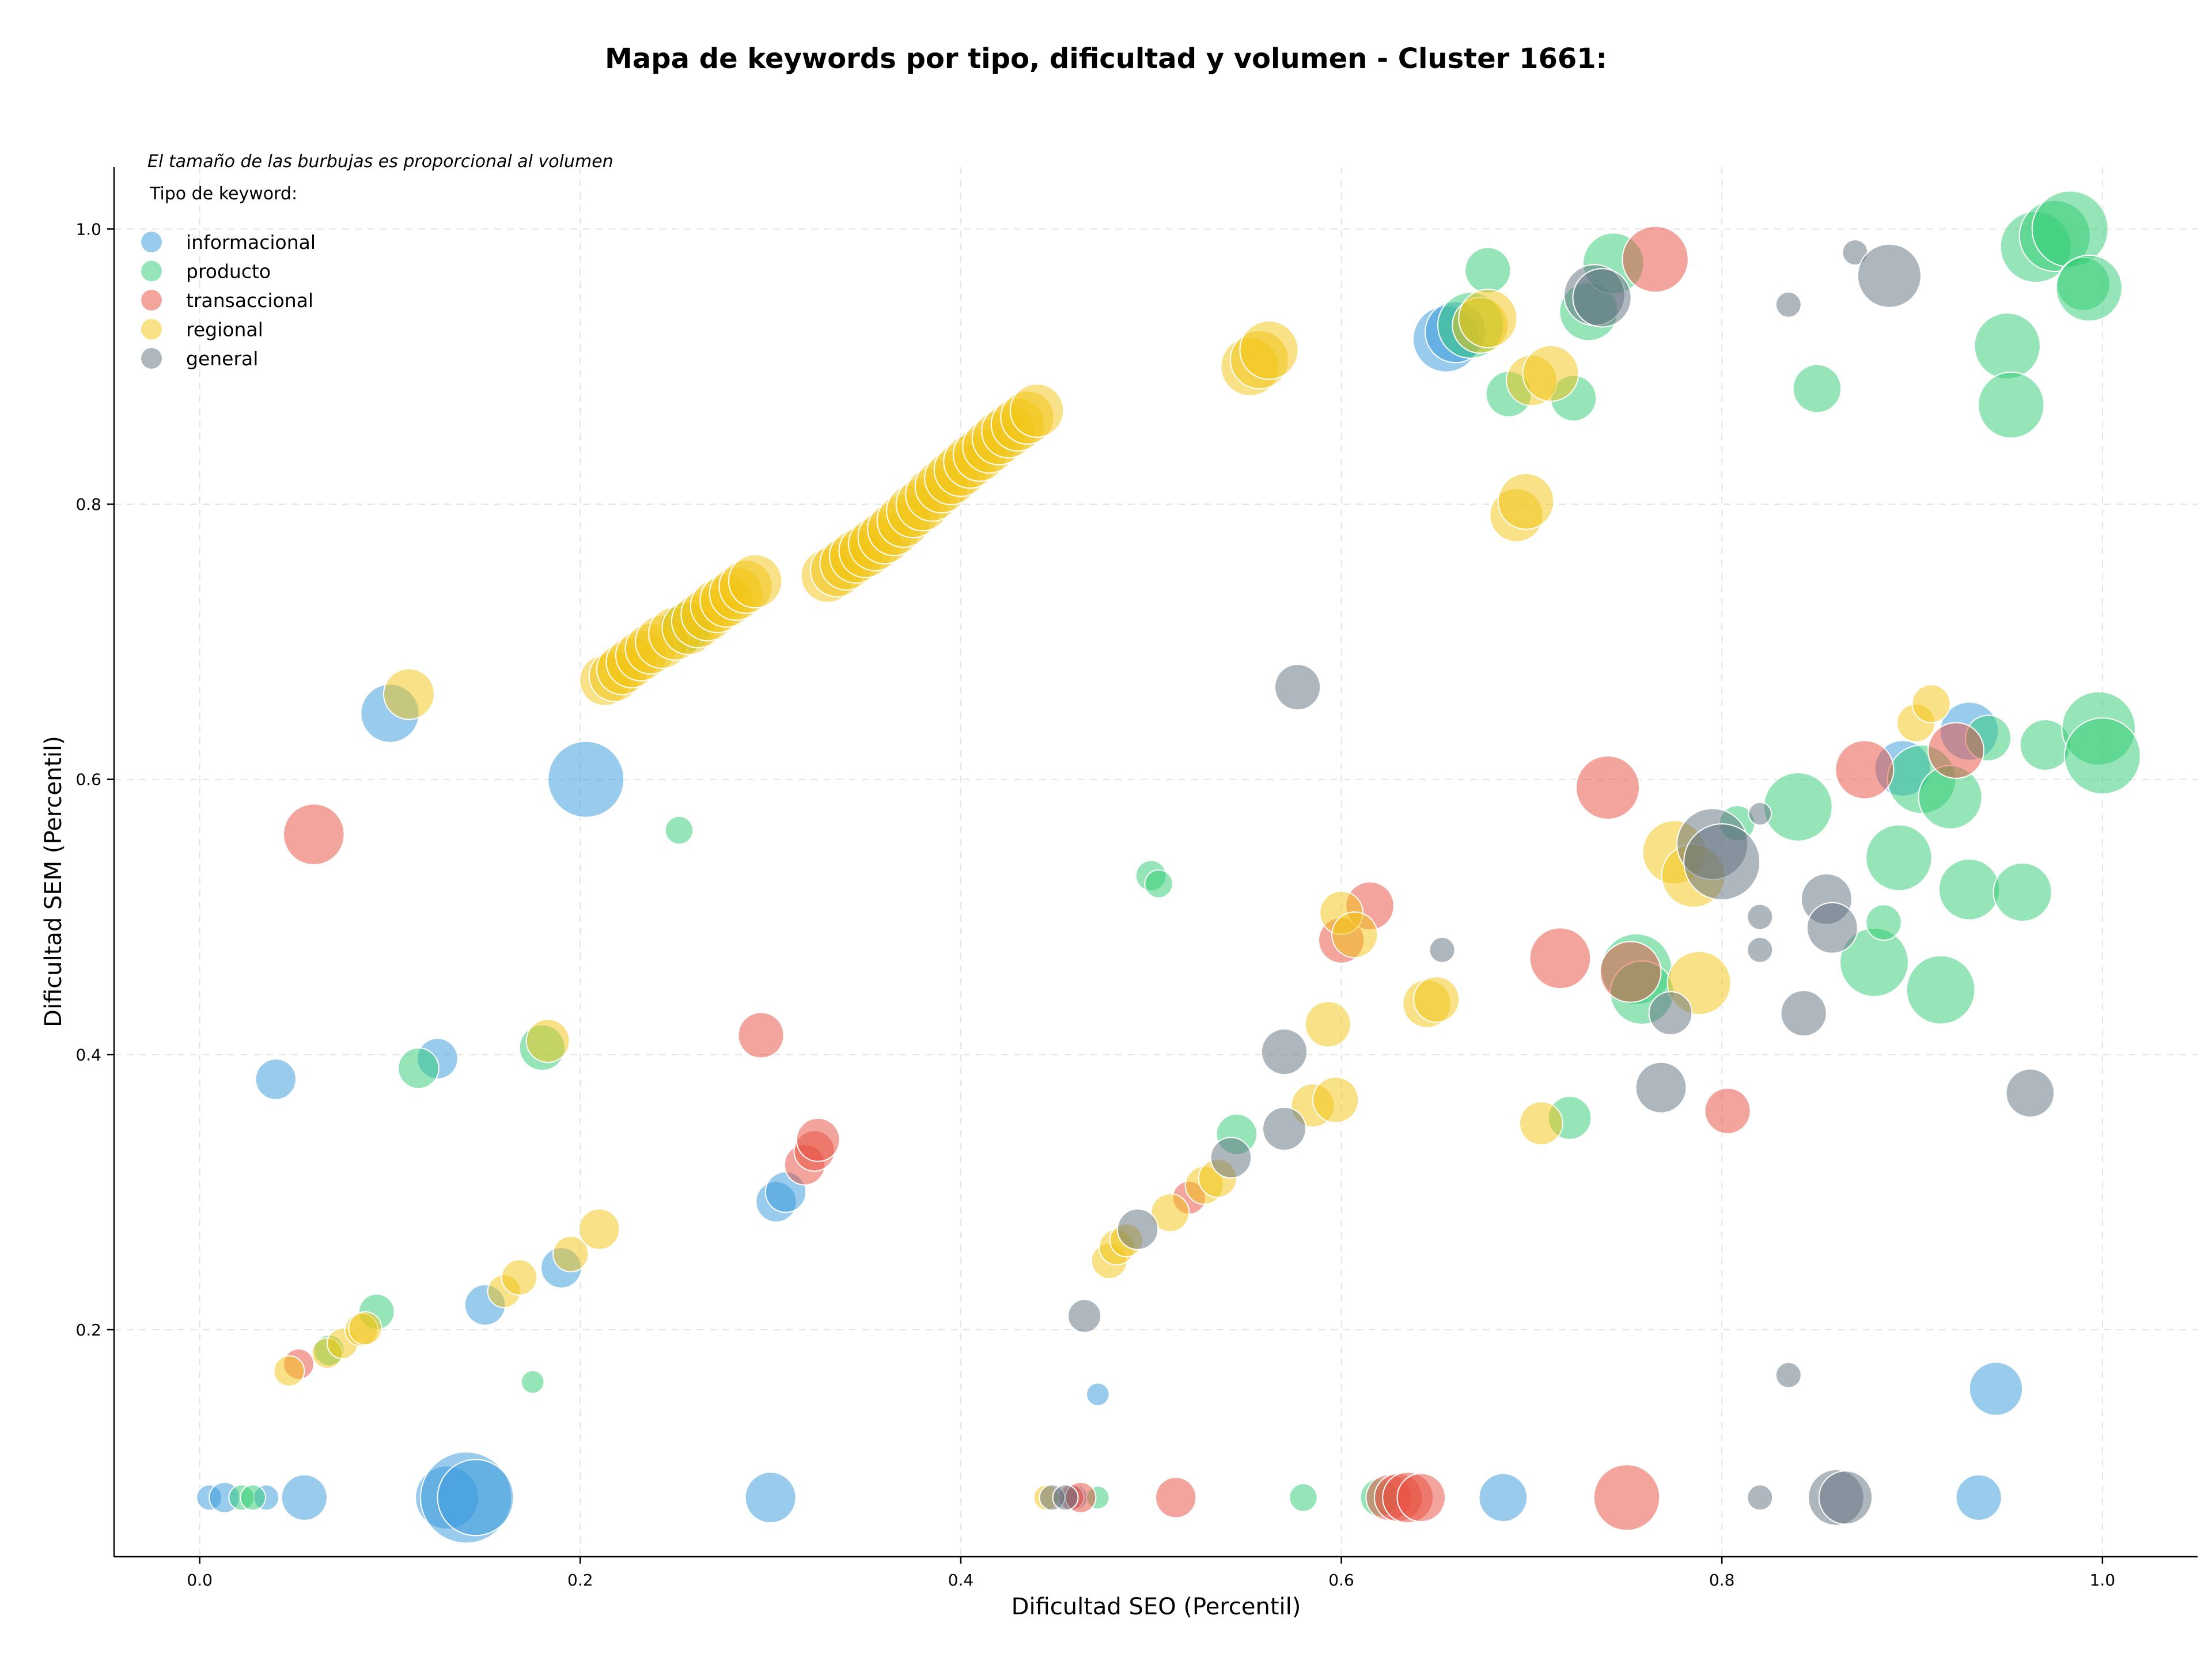  I want to click on y-tick-label: 0.8, so click(88, 504).